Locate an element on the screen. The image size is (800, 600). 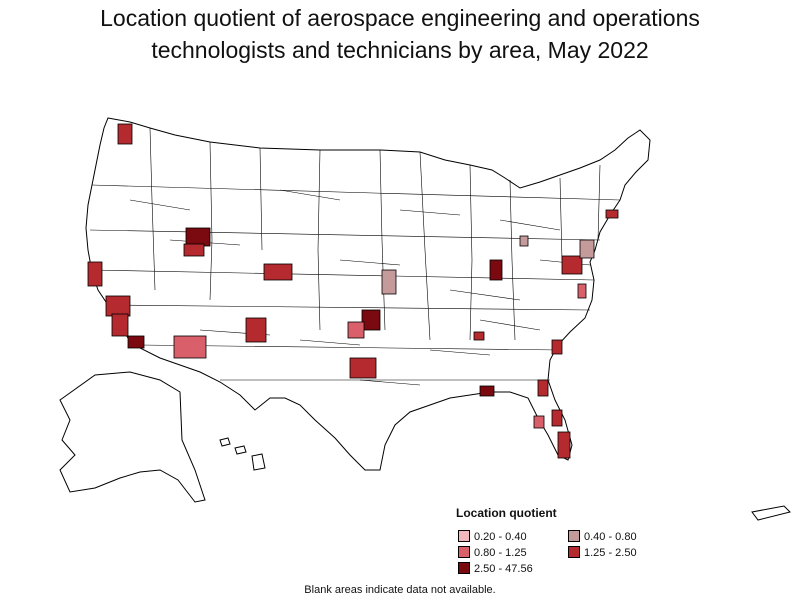
footnote: Blank areas indicate data not available. is located at coordinates (400, 590).